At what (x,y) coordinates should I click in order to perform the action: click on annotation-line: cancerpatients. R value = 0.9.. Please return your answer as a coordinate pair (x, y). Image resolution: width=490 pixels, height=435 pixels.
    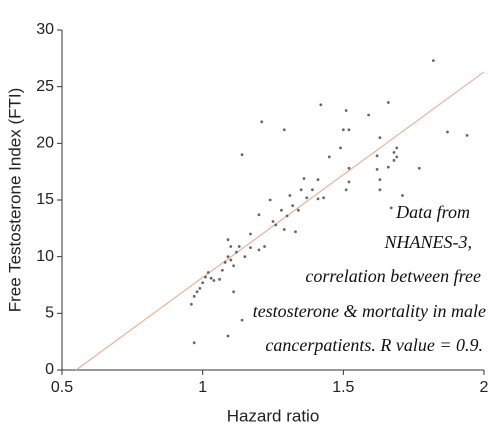
    Looking at the image, I should click on (374, 345).